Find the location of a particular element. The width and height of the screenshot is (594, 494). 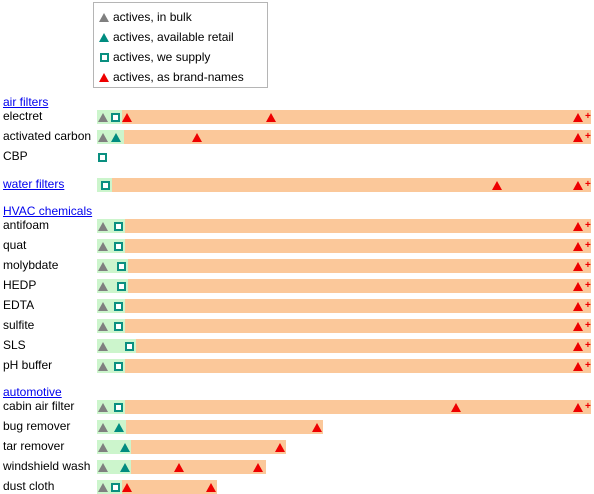

row-label: SLS is located at coordinates (14, 345).